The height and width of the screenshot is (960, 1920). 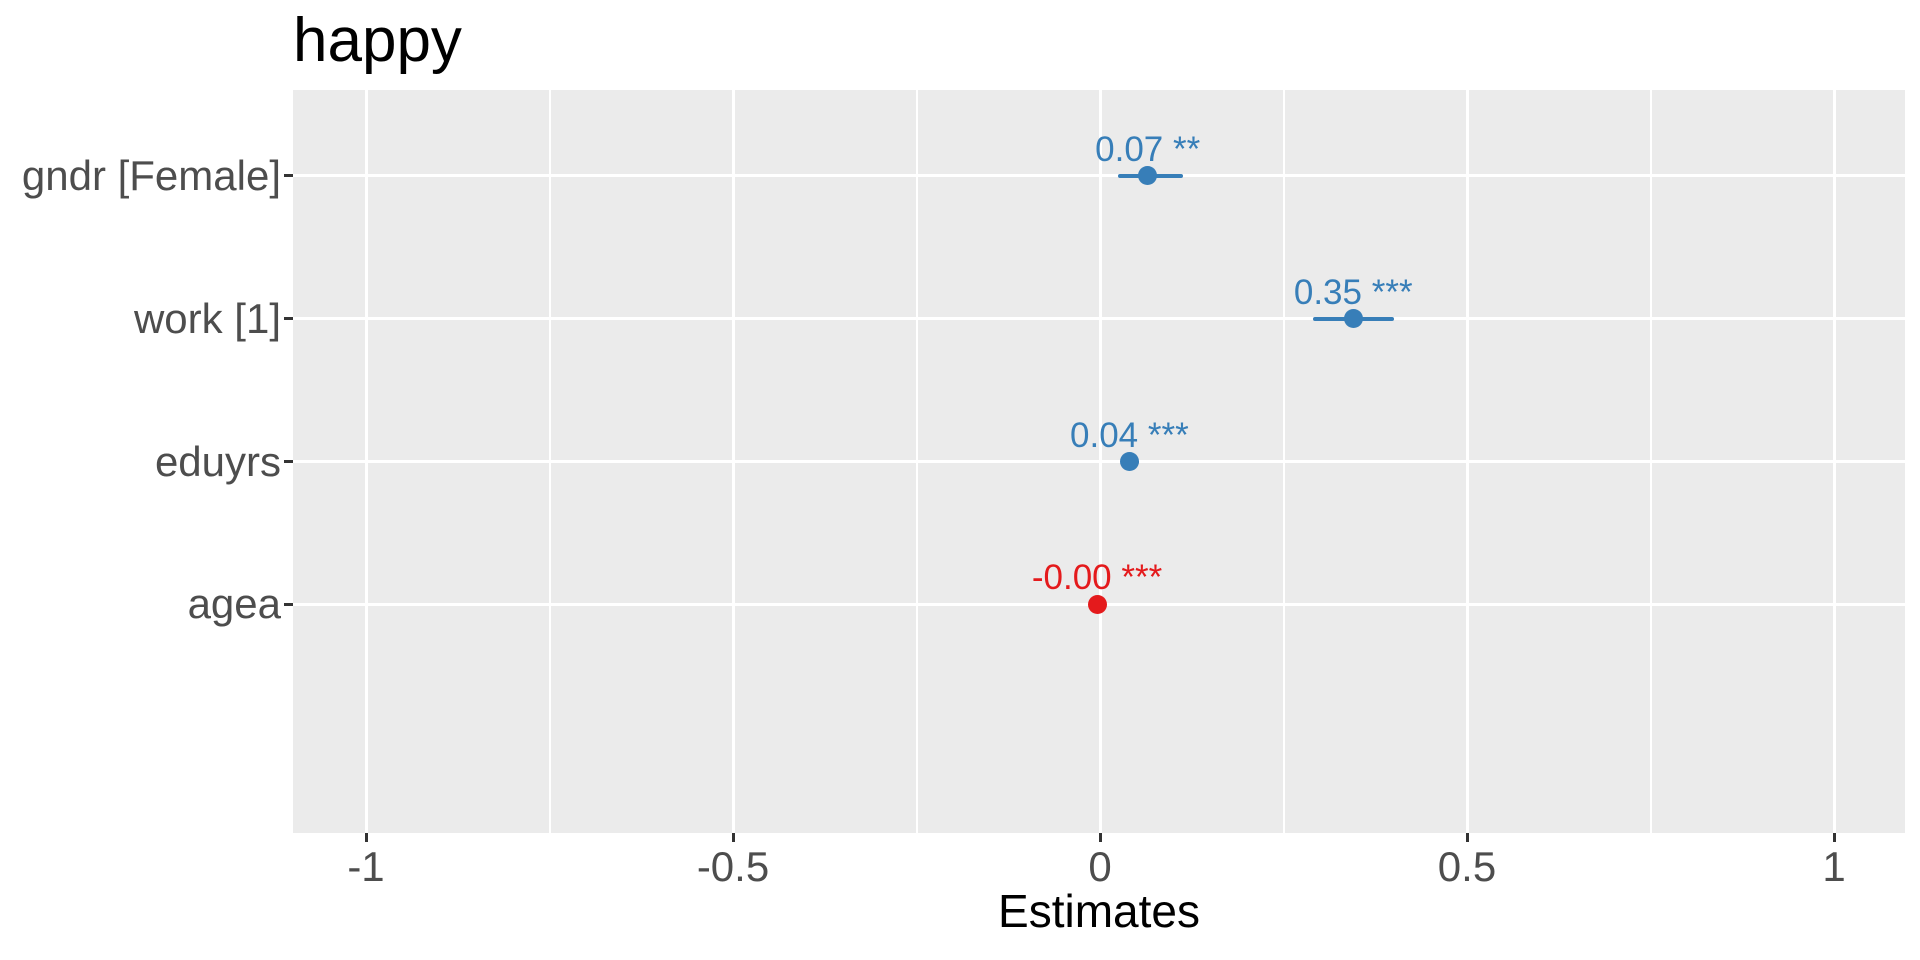 I want to click on x-axis-title: Estimates, so click(x=1099, y=911).